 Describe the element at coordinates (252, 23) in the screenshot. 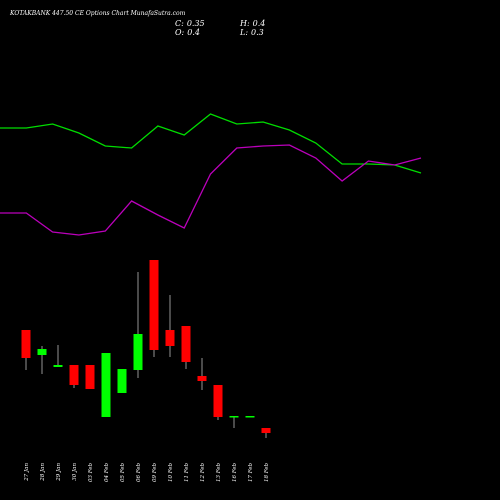

I see `ohlc-header: H: 0.4` at that location.